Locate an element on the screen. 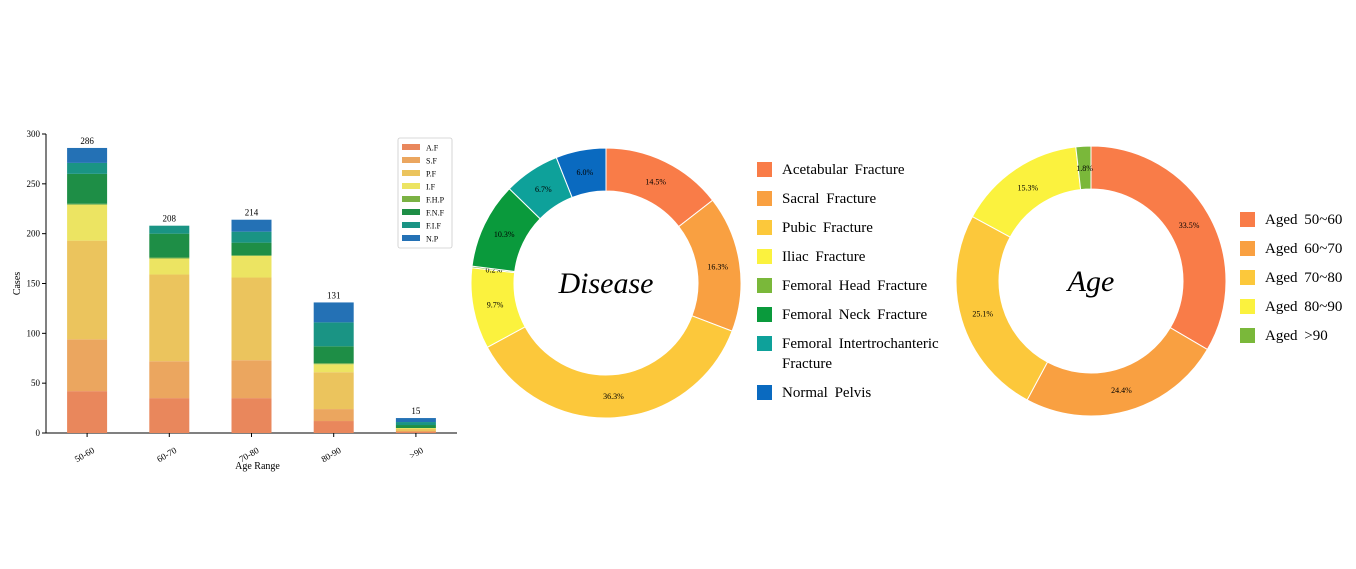 The width and height of the screenshot is (1356, 569). disease-legend-label-line: Femoral Intertrochanteric is located at coordinates (860, 344).